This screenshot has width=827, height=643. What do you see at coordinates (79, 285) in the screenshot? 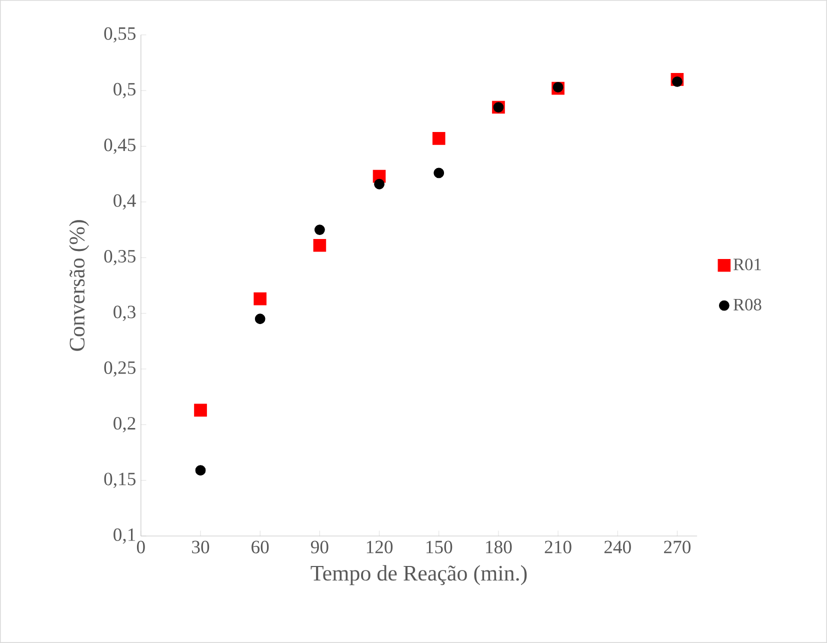
I see `y-axis-title: Conversão (%)` at bounding box center [79, 285].